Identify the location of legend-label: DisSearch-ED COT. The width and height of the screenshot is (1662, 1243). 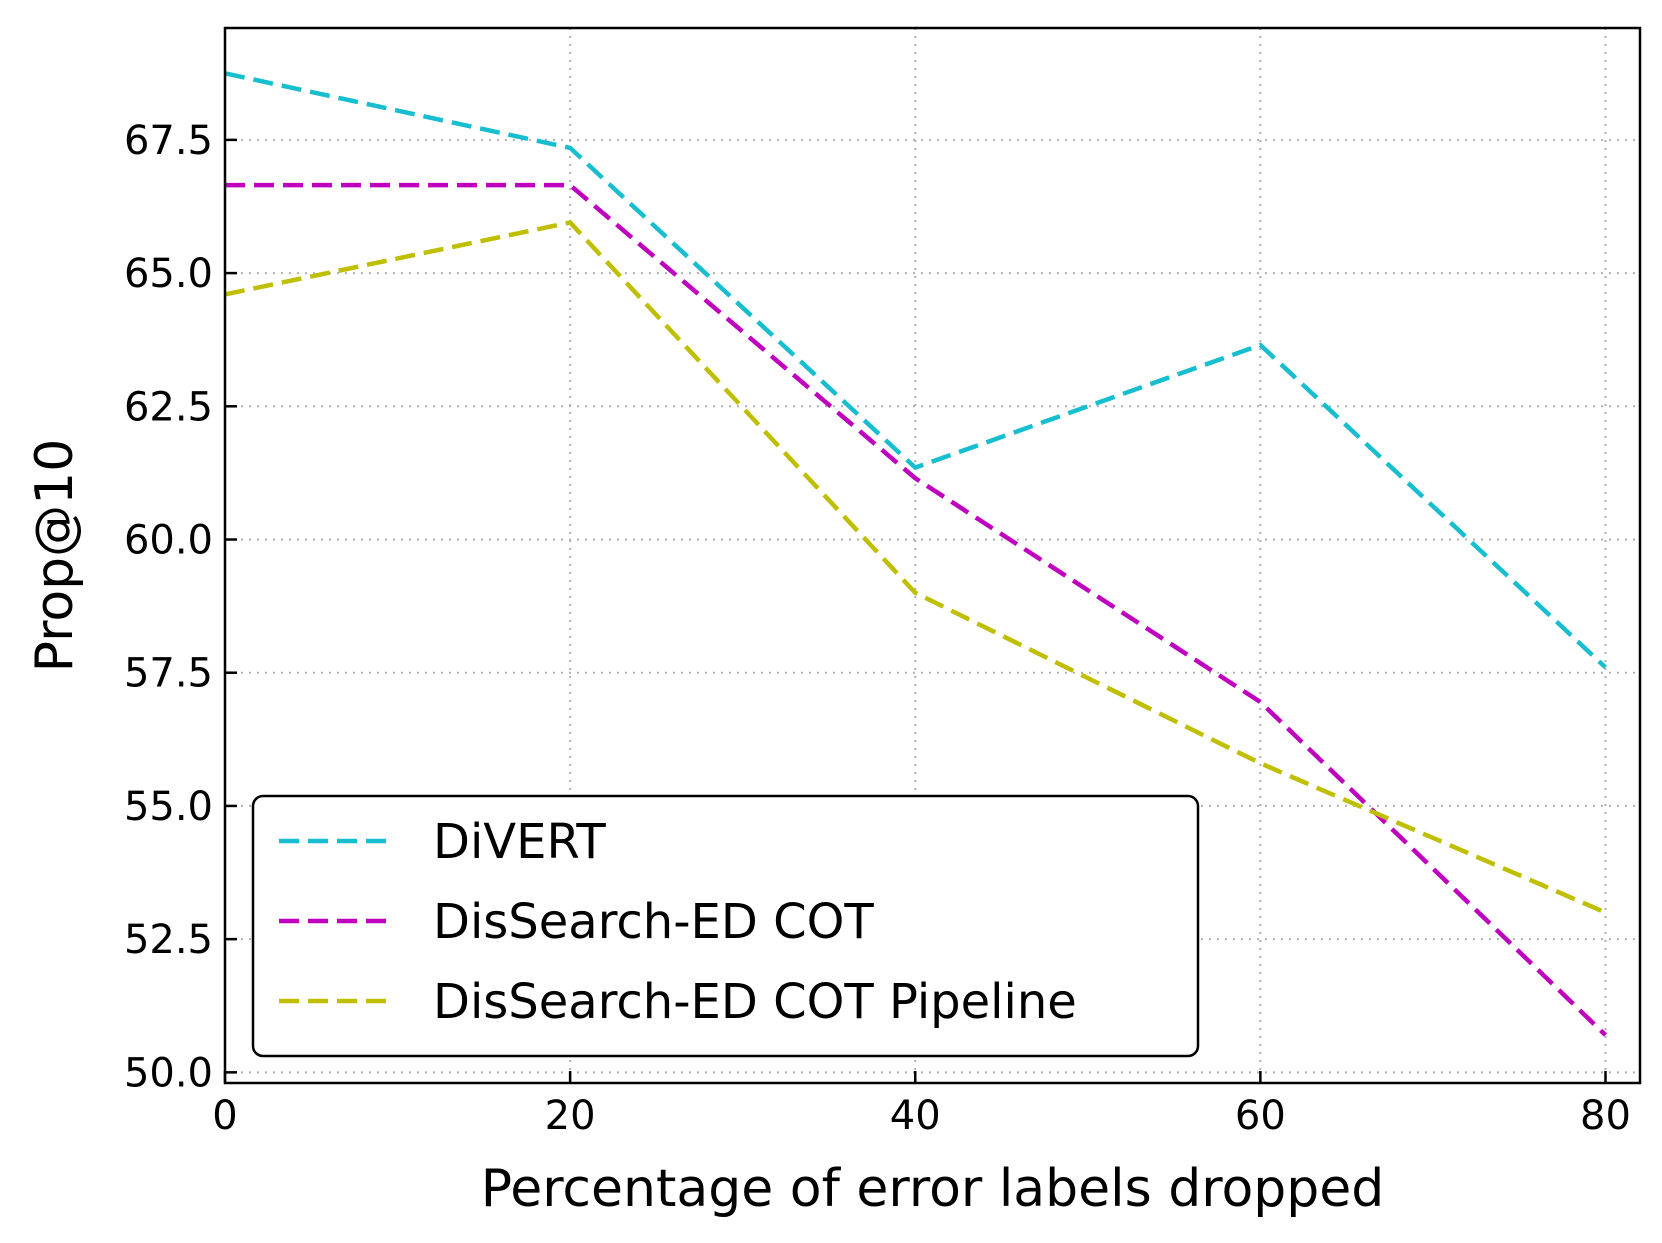
(653, 922).